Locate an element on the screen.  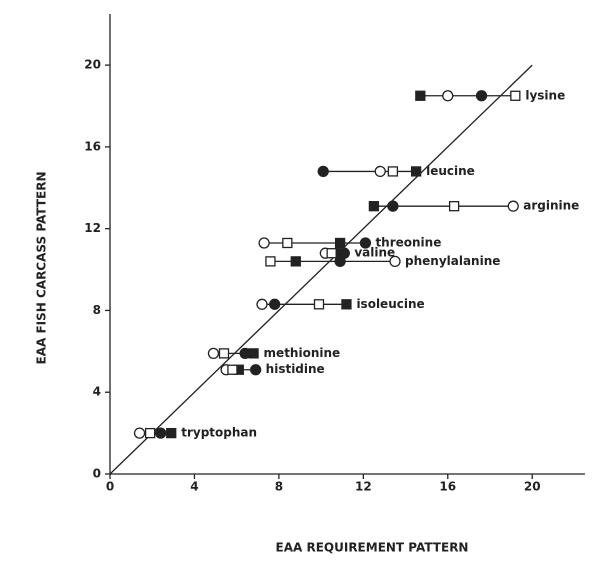
point-label: phenylalanine is located at coordinates (452, 261).